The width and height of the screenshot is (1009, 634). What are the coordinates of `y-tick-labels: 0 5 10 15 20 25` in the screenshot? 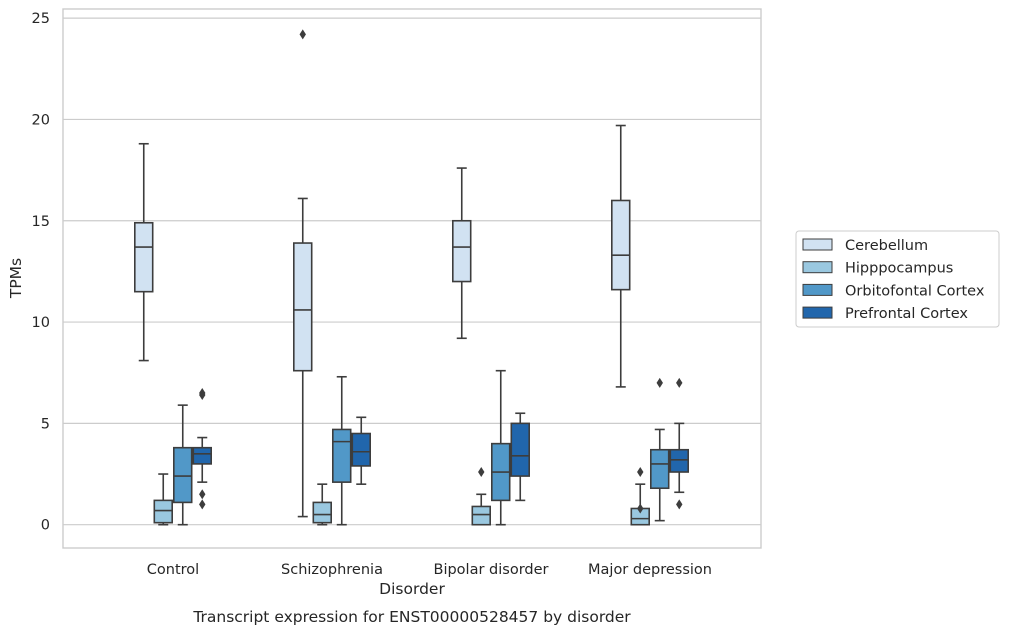 It's located at (41, 272).